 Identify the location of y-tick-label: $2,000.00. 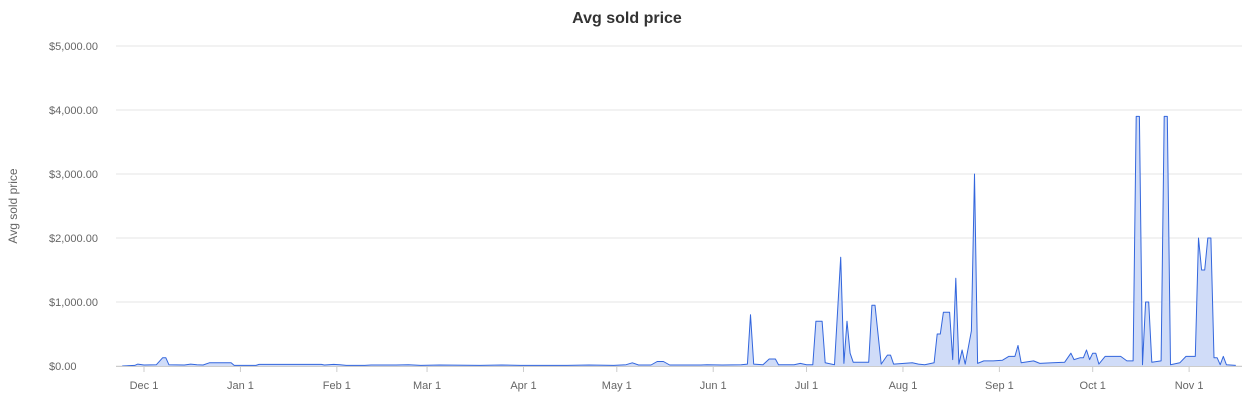
(73, 239).